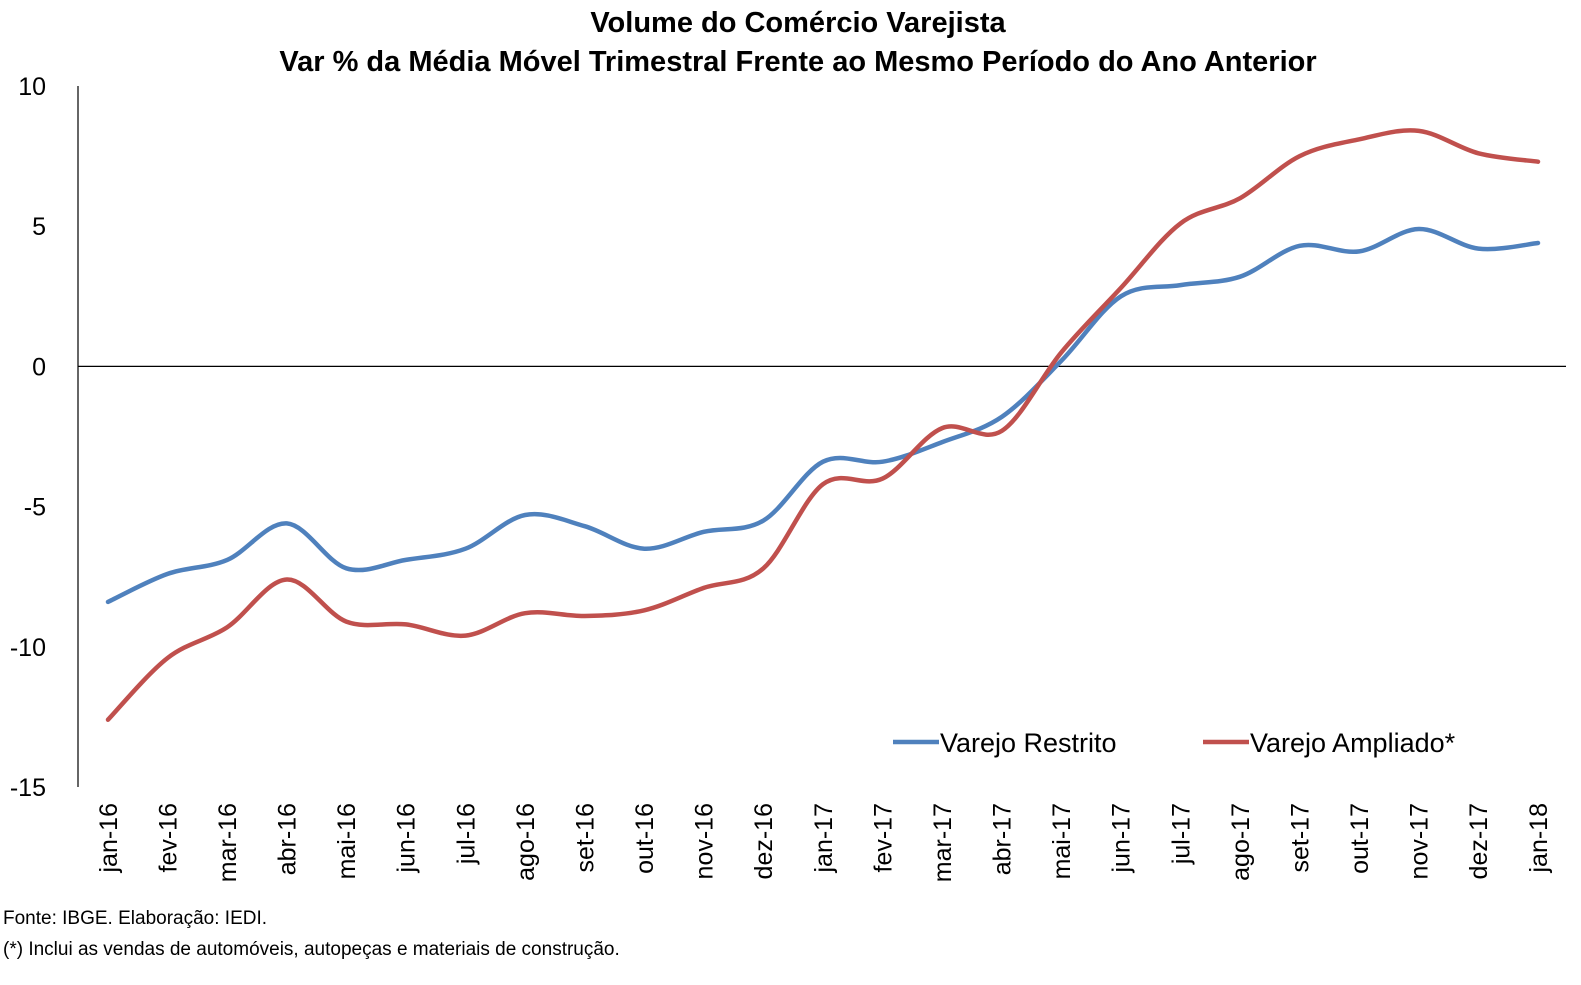  Describe the element at coordinates (28, 437) in the screenshot. I see `y-tick-labels: 10 5 0 -5 -10 -15` at that location.